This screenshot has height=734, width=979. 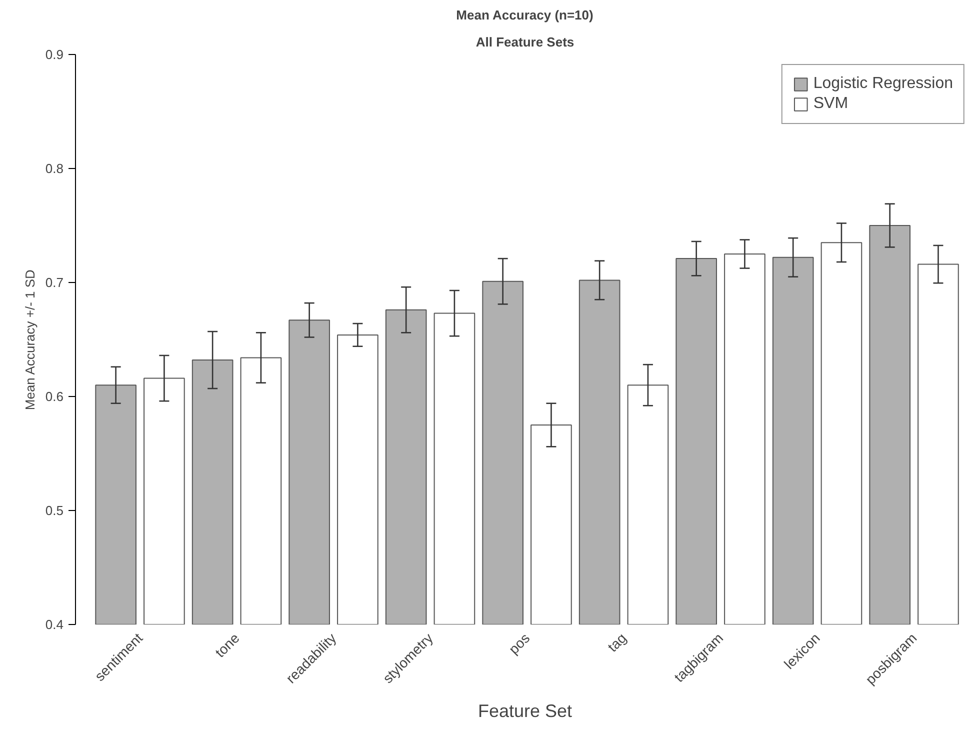 I want to click on y-tick-label: 0.7, so click(x=54, y=282).